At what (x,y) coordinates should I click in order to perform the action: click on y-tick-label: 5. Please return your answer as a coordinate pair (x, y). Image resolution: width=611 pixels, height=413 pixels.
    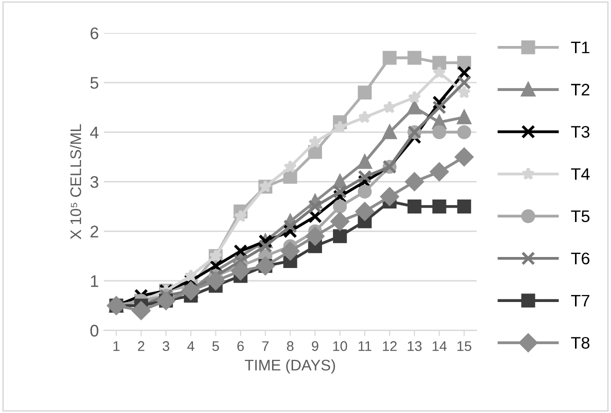
    Looking at the image, I should click on (94, 83).